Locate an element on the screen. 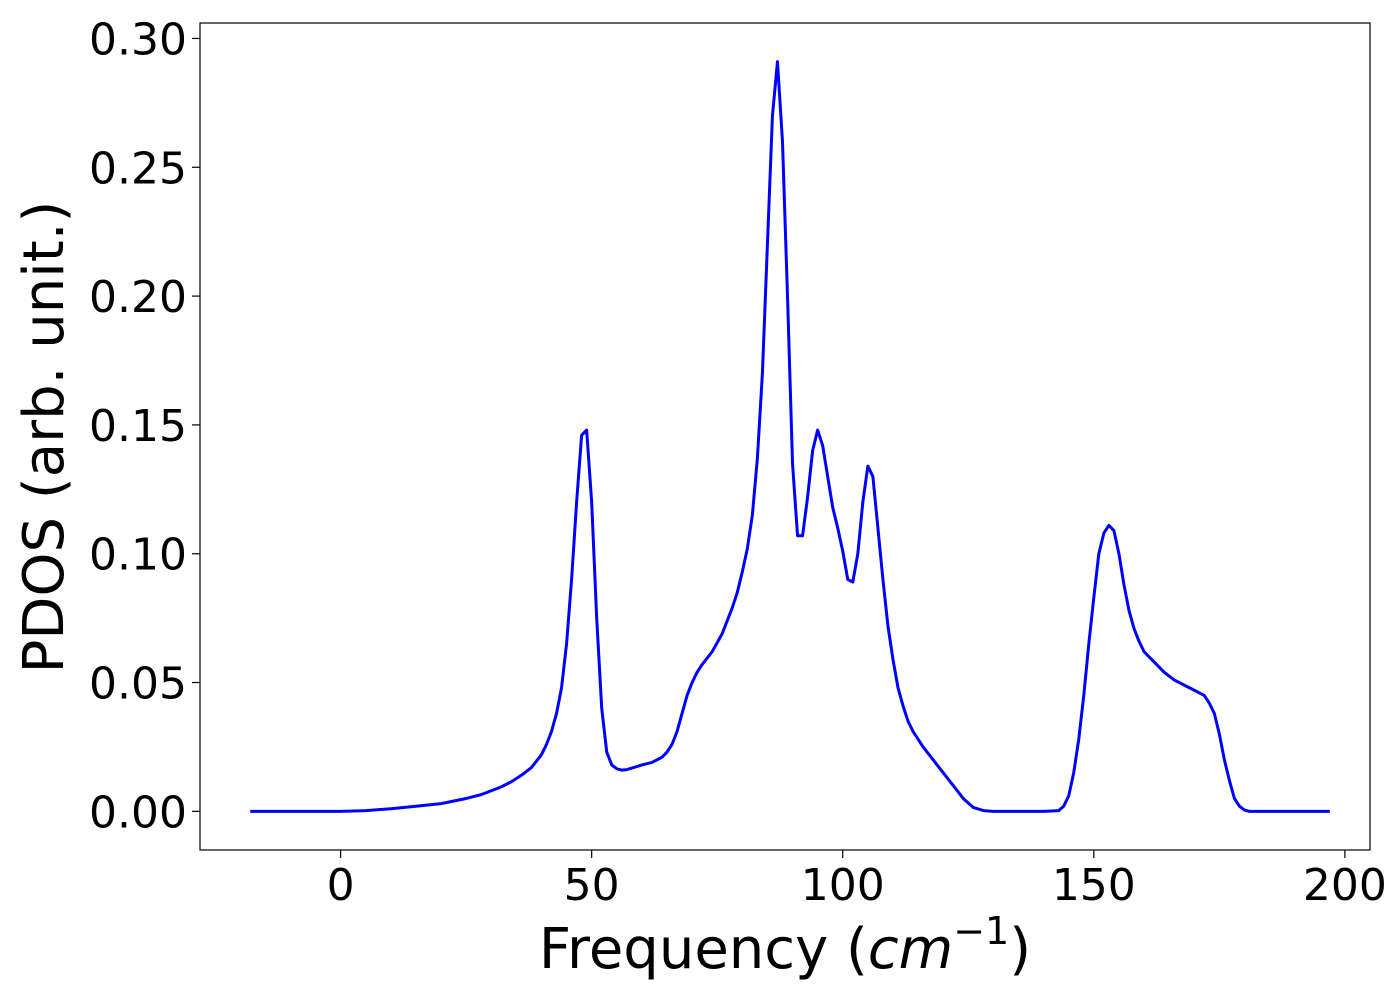  x-tick-label: 150 is located at coordinates (1094, 885).